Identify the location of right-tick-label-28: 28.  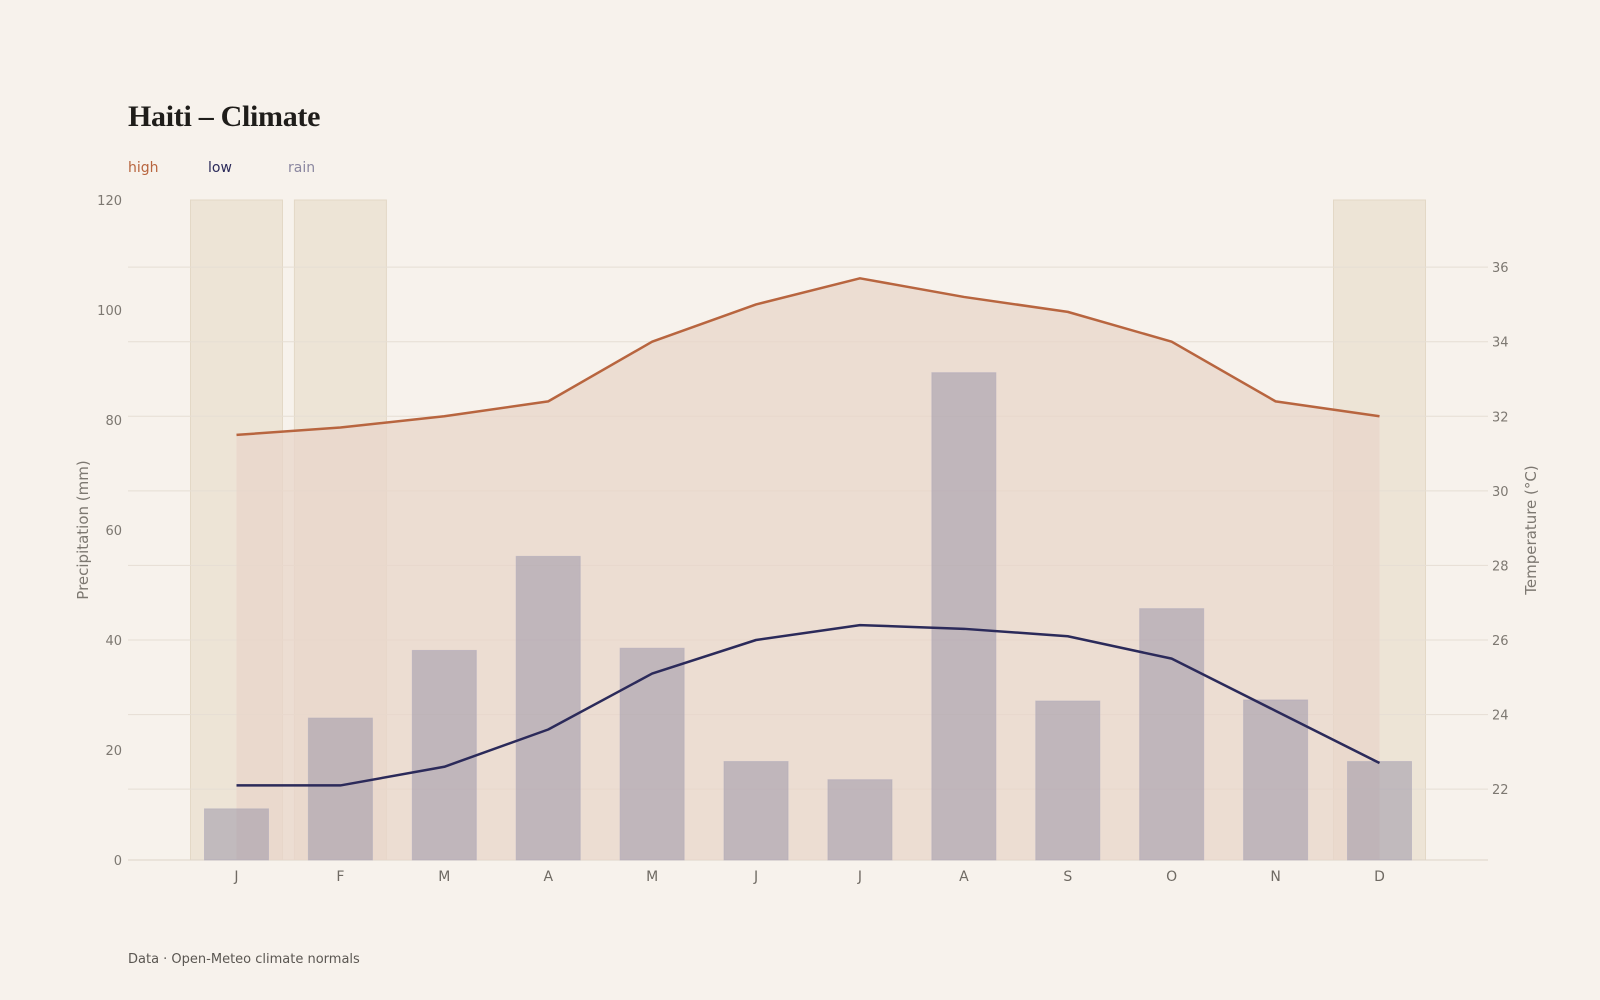
(1500, 566).